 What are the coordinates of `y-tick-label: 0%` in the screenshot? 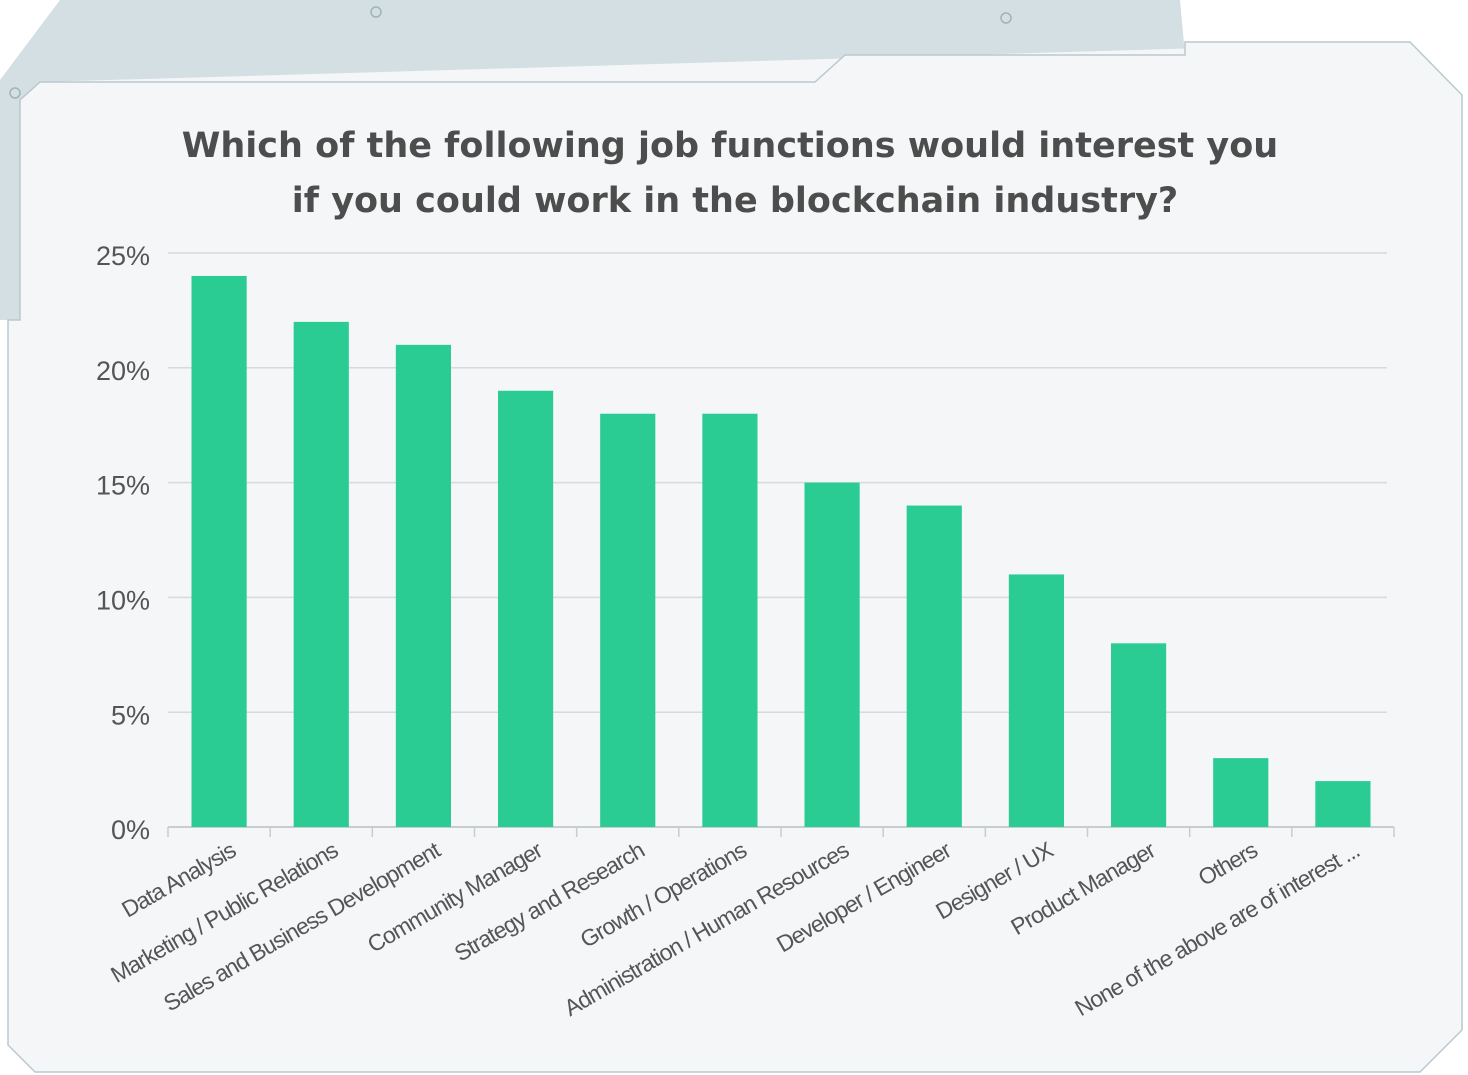 It's located at (130, 830).